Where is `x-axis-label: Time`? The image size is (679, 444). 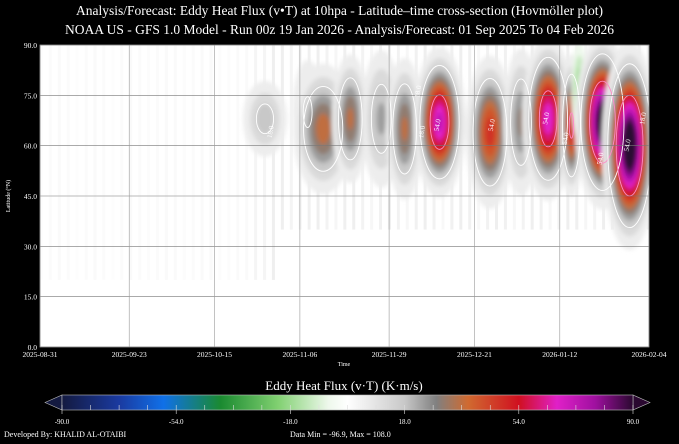
x-axis-label: Time is located at coordinates (344, 365).